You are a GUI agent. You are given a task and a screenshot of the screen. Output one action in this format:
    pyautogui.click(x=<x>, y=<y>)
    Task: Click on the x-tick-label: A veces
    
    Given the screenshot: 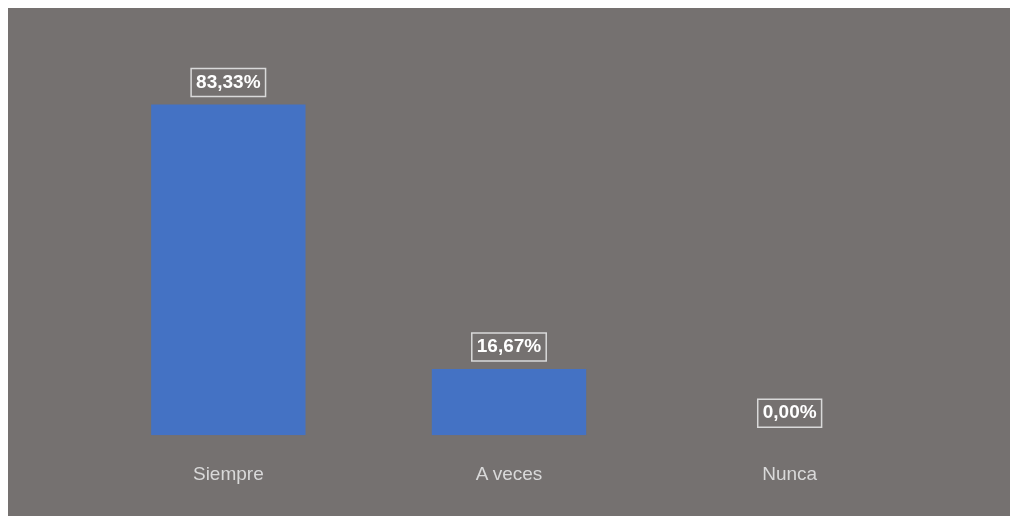 What is the action you would take?
    pyautogui.click(x=509, y=473)
    